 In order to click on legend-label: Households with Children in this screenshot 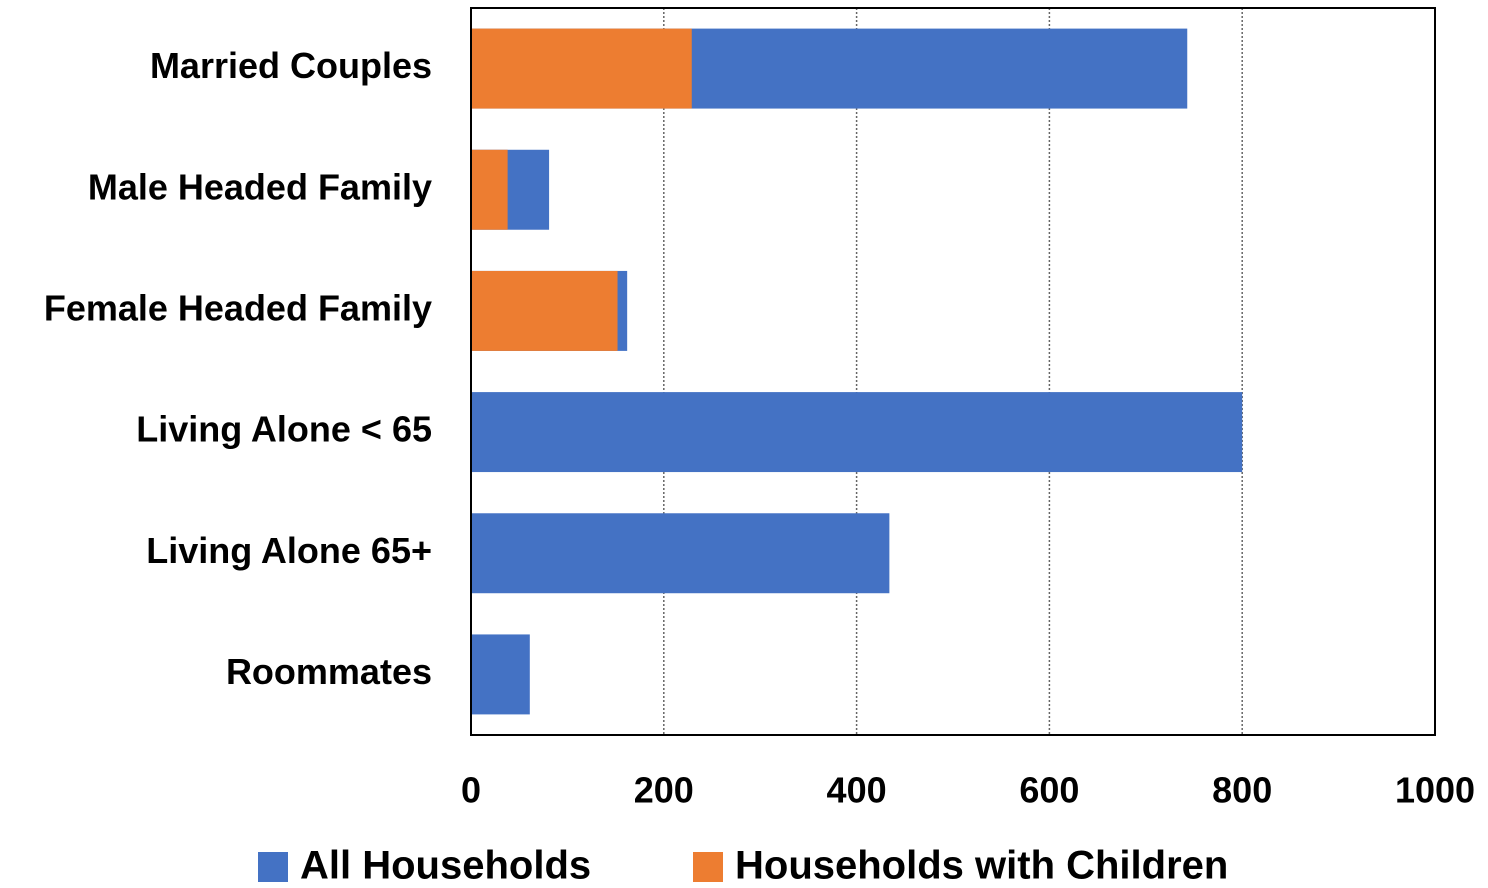, I will do `click(981, 866)`.